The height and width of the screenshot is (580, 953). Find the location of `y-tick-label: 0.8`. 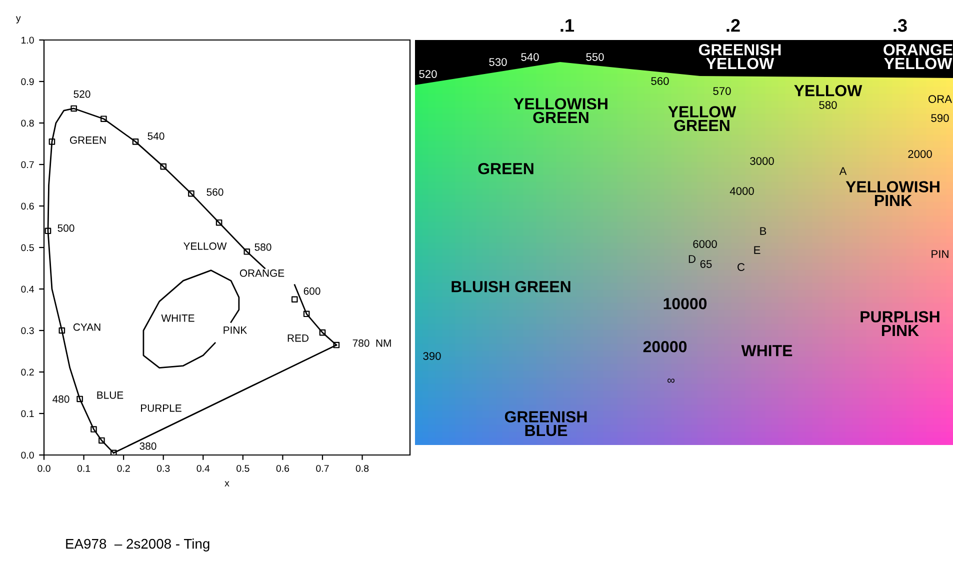

y-tick-label: 0.8 is located at coordinates (27, 123).